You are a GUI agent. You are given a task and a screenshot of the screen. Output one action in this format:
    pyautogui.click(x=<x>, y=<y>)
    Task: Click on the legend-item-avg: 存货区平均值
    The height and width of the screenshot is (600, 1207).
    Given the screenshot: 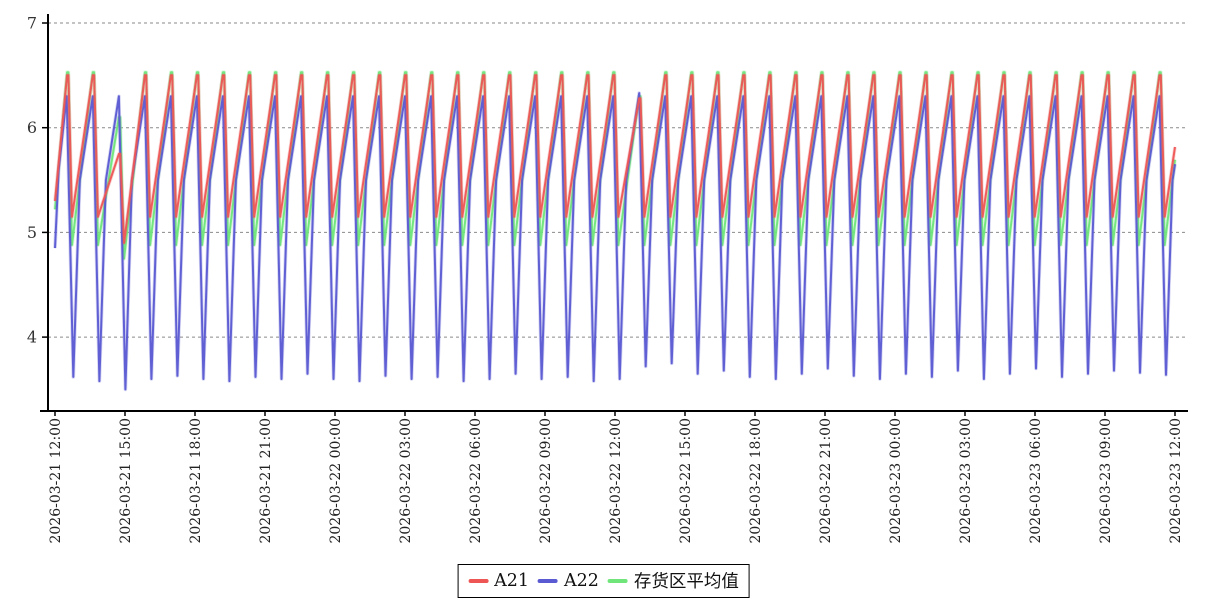 What is the action you would take?
    pyautogui.click(x=673, y=580)
    